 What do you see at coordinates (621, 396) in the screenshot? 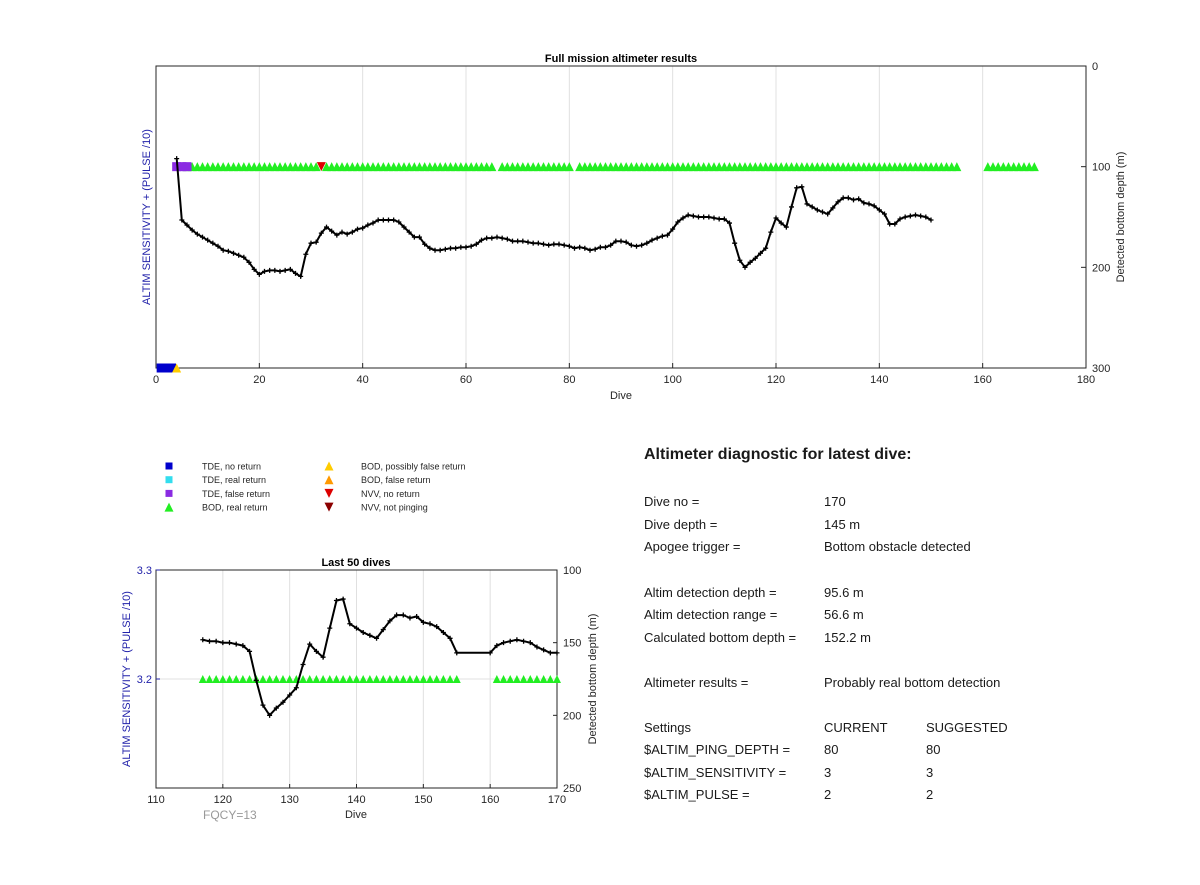
I see `top-x-axis-label: Dive` at bounding box center [621, 396].